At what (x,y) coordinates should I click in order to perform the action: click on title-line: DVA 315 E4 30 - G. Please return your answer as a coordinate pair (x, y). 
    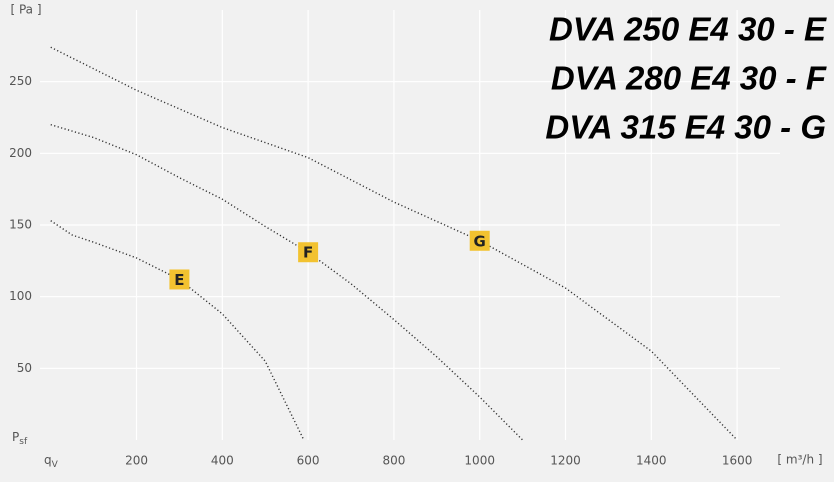
    Looking at the image, I should click on (685, 127).